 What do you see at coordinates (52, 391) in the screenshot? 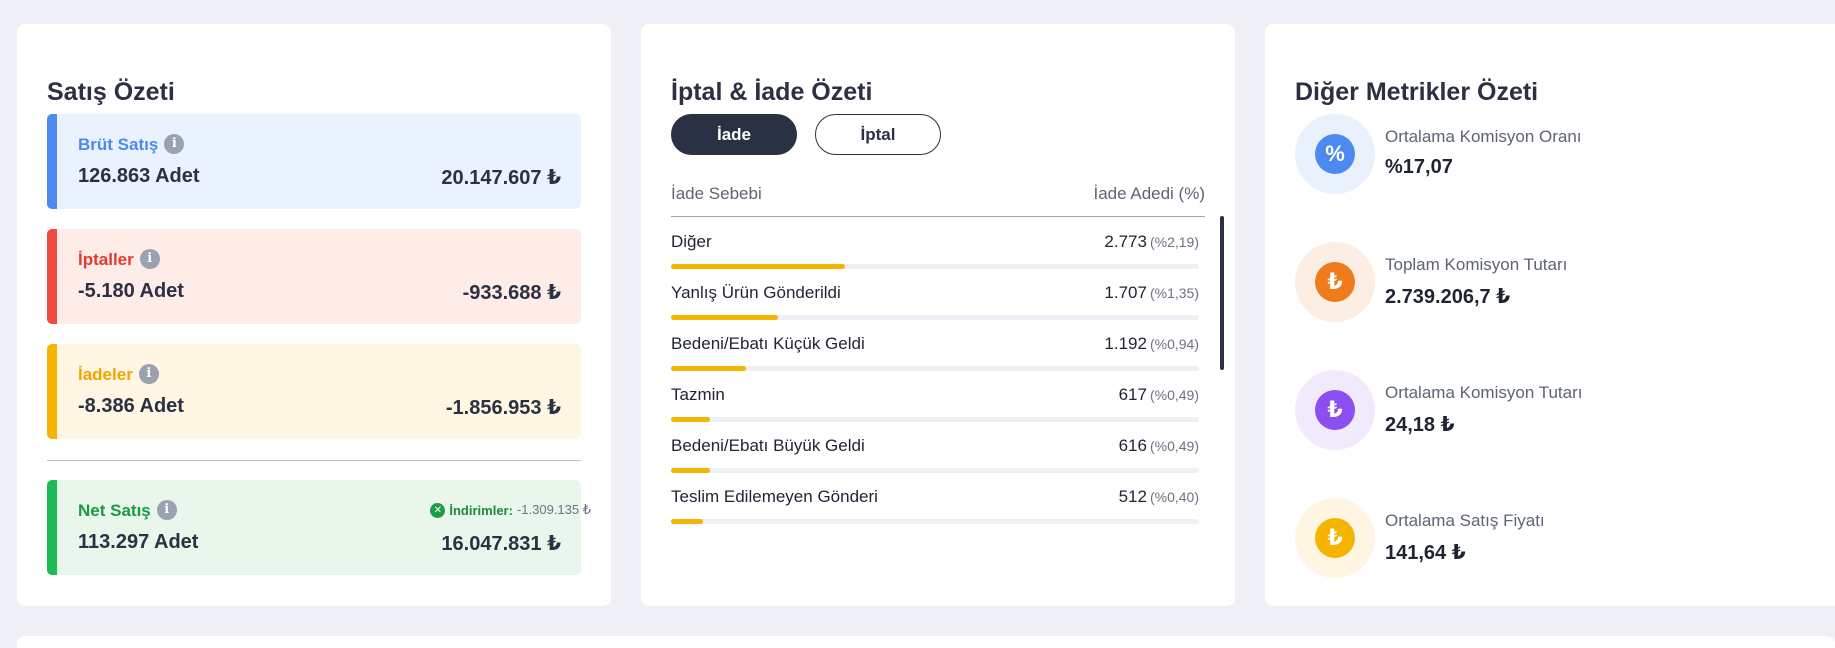
I see `returns-accent` at bounding box center [52, 391].